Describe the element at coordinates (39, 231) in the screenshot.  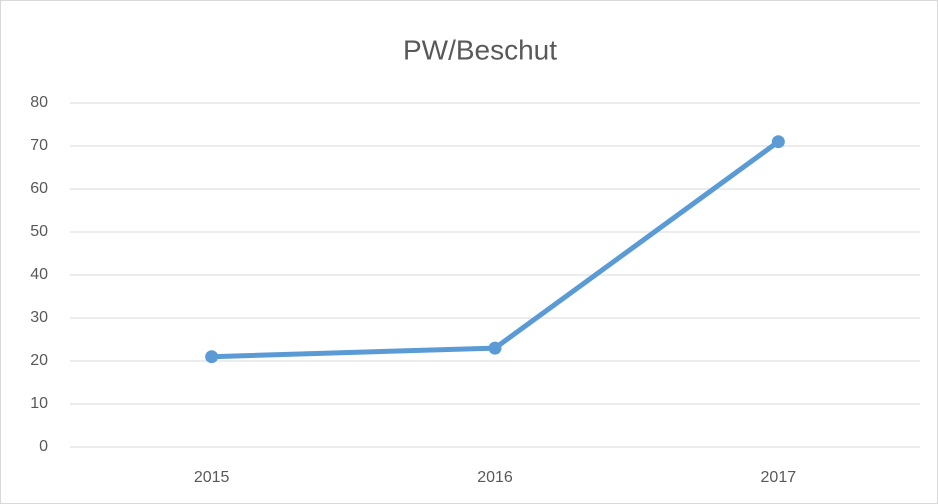
I see `y-tick-label: 50` at that location.